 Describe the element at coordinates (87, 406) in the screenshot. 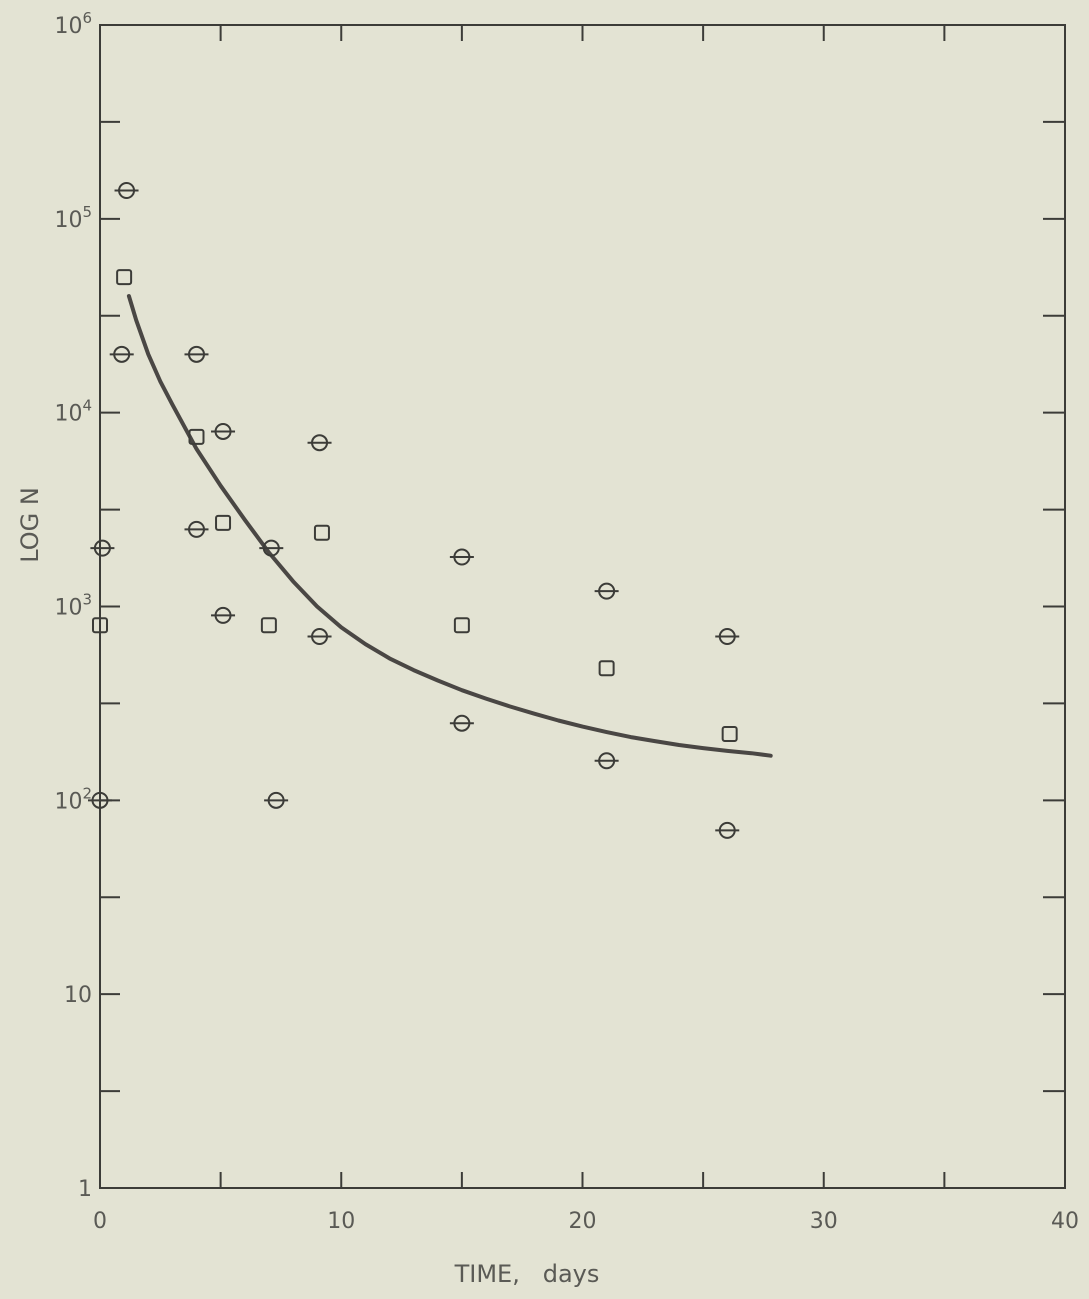

I see `y-tick-exponent: 4` at that location.